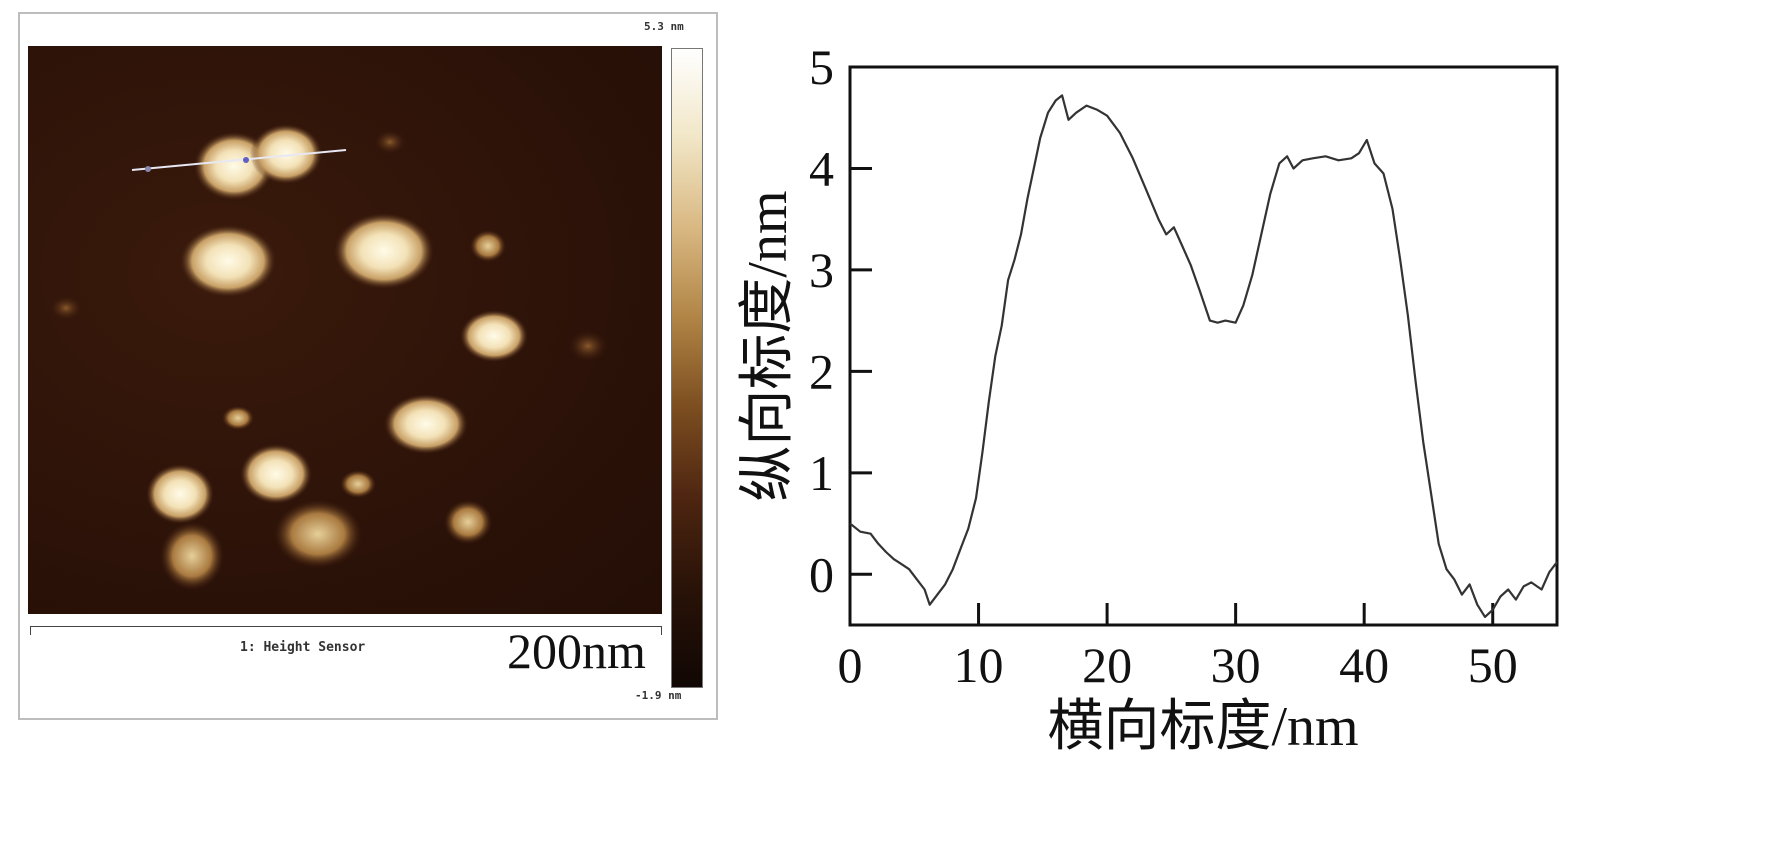 This screenshot has width=1775, height=858. I want to click on y-tick-label: 0, so click(821, 574).